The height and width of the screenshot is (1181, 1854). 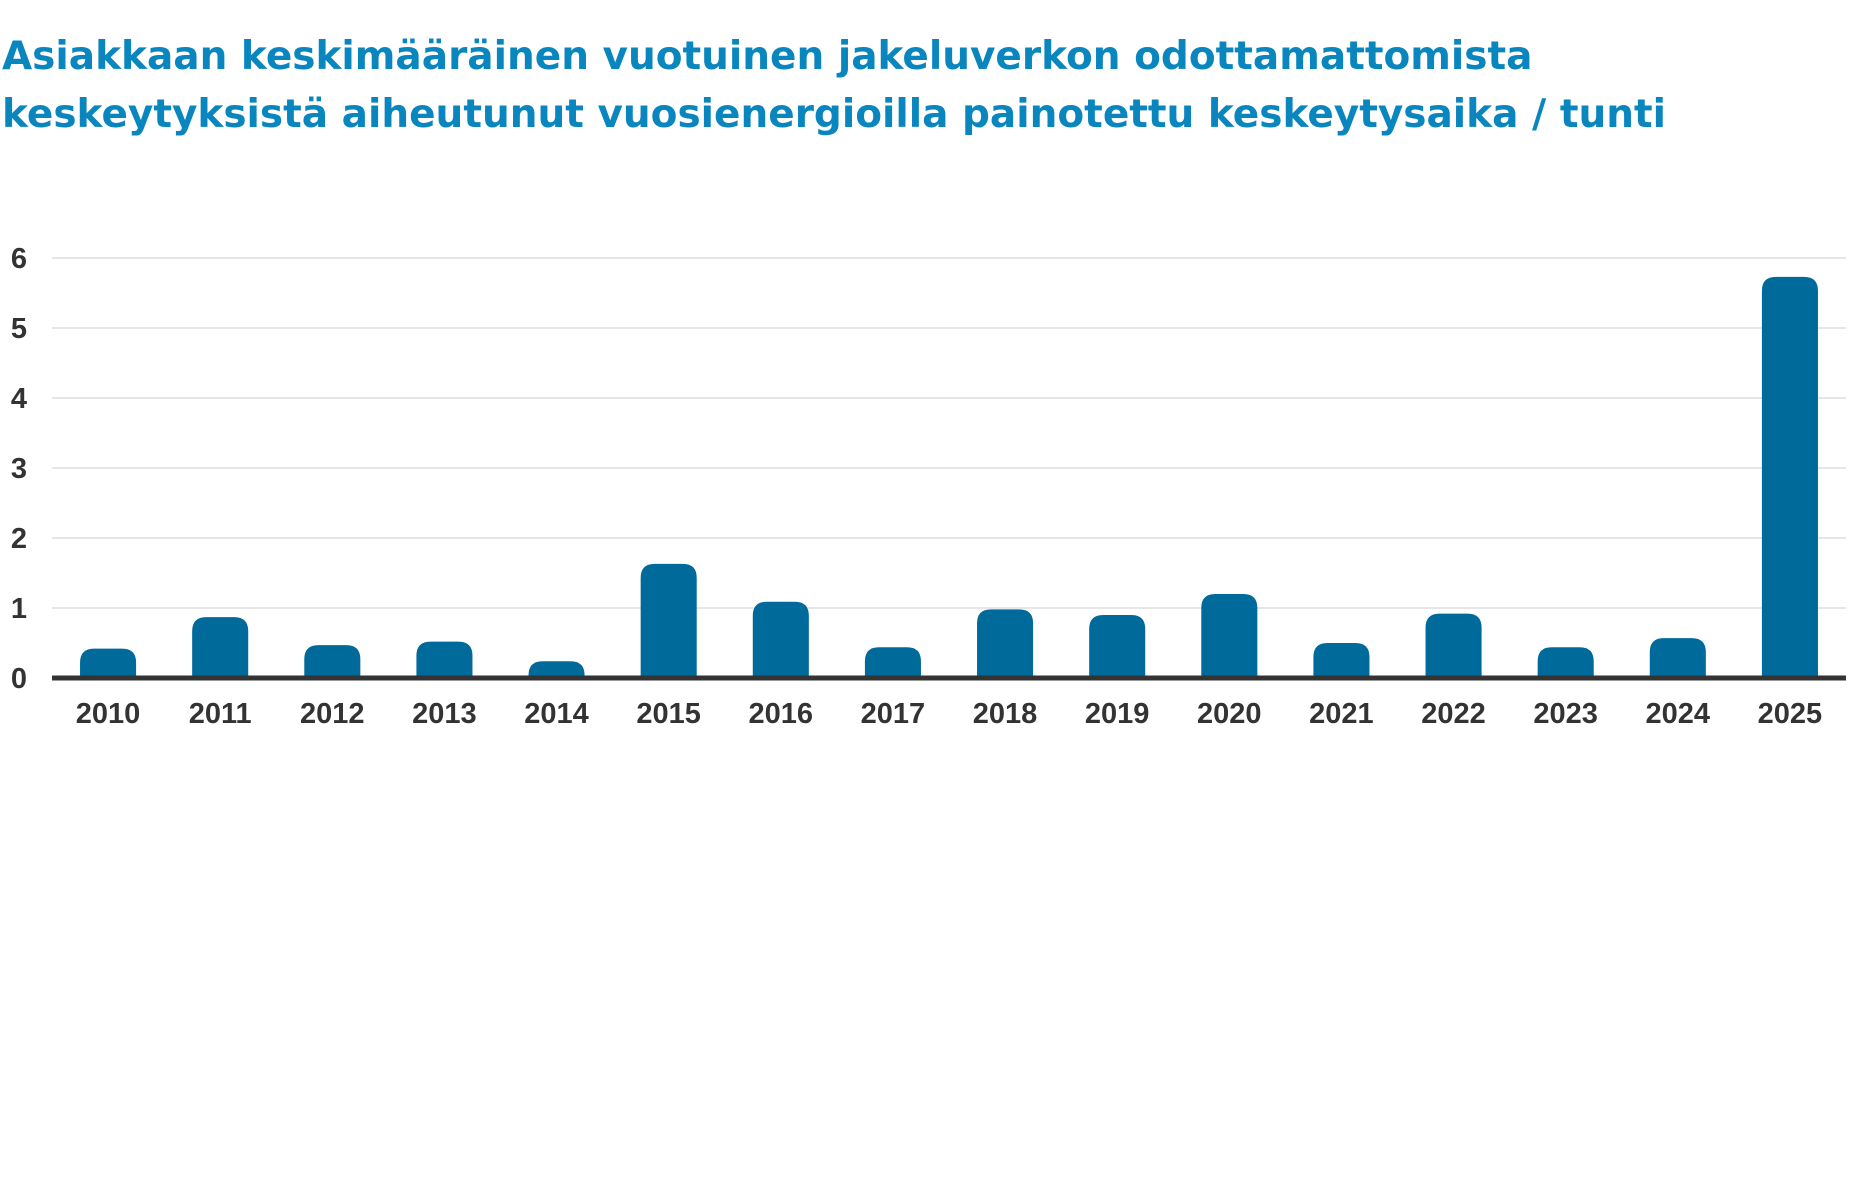 I want to click on x-tick-label: 2016, so click(x=781, y=714).